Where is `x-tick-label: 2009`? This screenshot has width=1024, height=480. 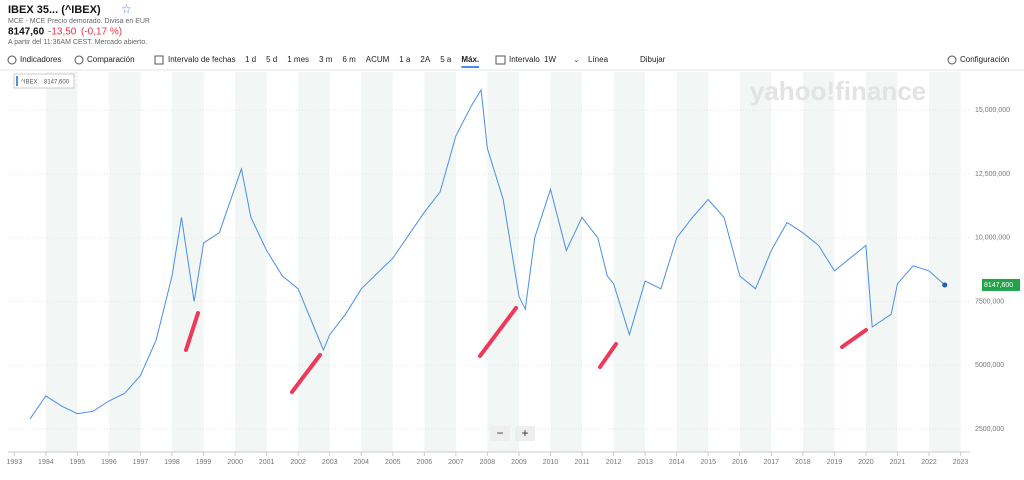
x-tick-label: 2009 is located at coordinates (519, 462).